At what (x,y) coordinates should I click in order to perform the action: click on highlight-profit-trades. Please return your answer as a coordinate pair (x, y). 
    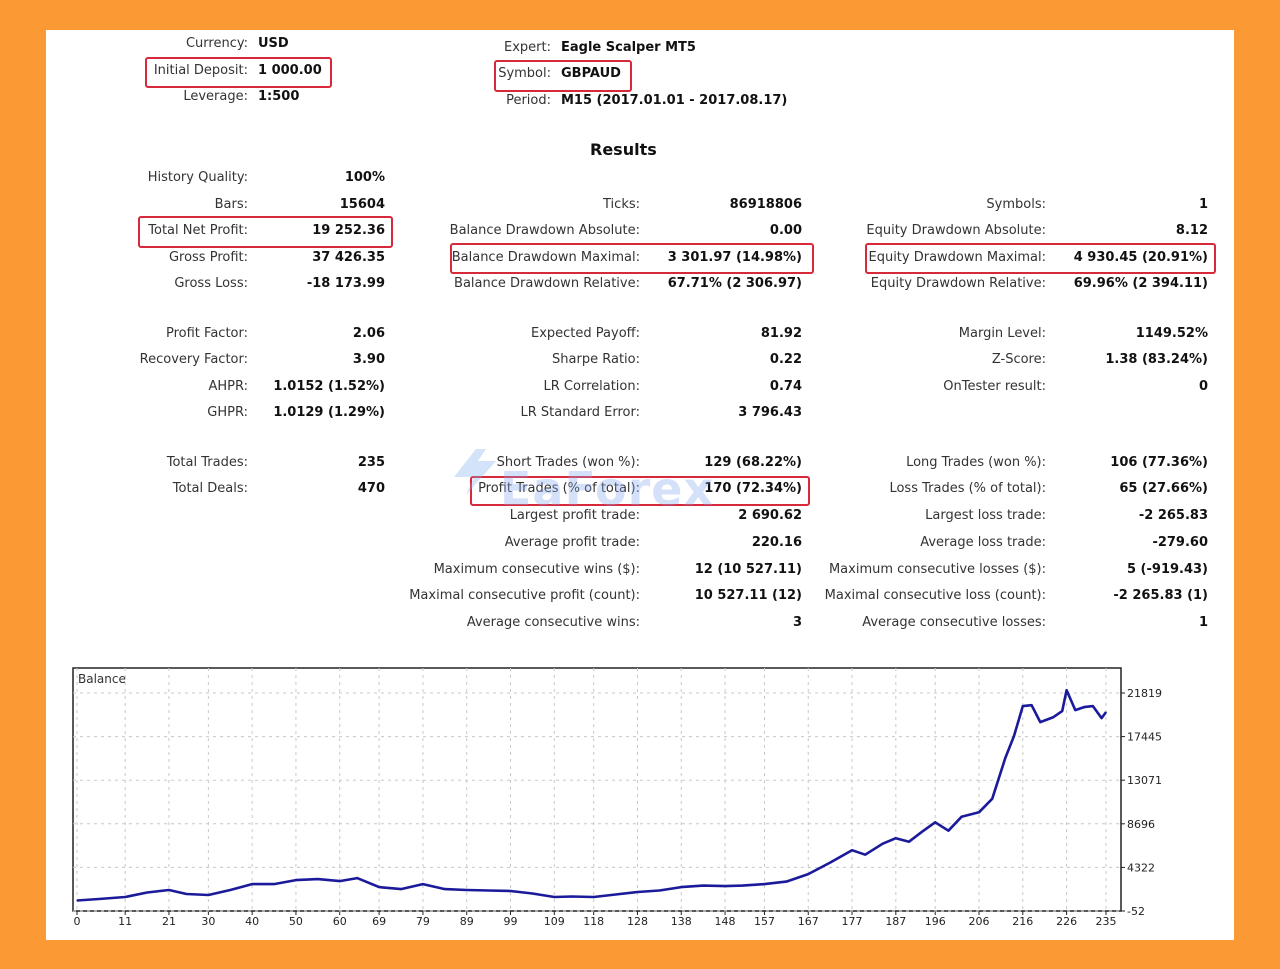
    Looking at the image, I should click on (640, 491).